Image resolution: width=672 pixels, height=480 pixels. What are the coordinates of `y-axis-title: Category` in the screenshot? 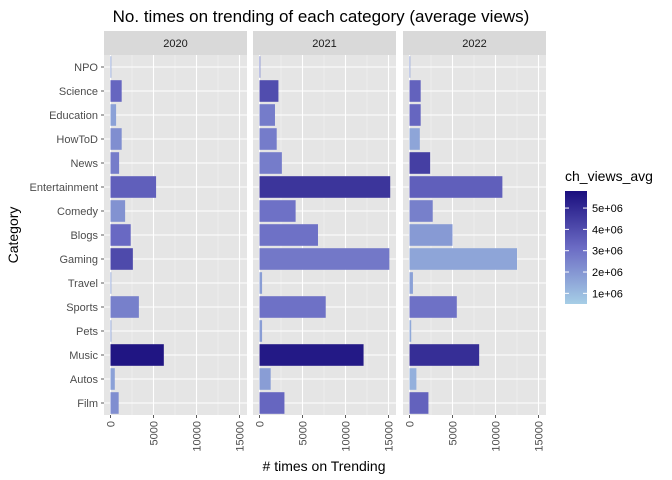 It's located at (13, 235).